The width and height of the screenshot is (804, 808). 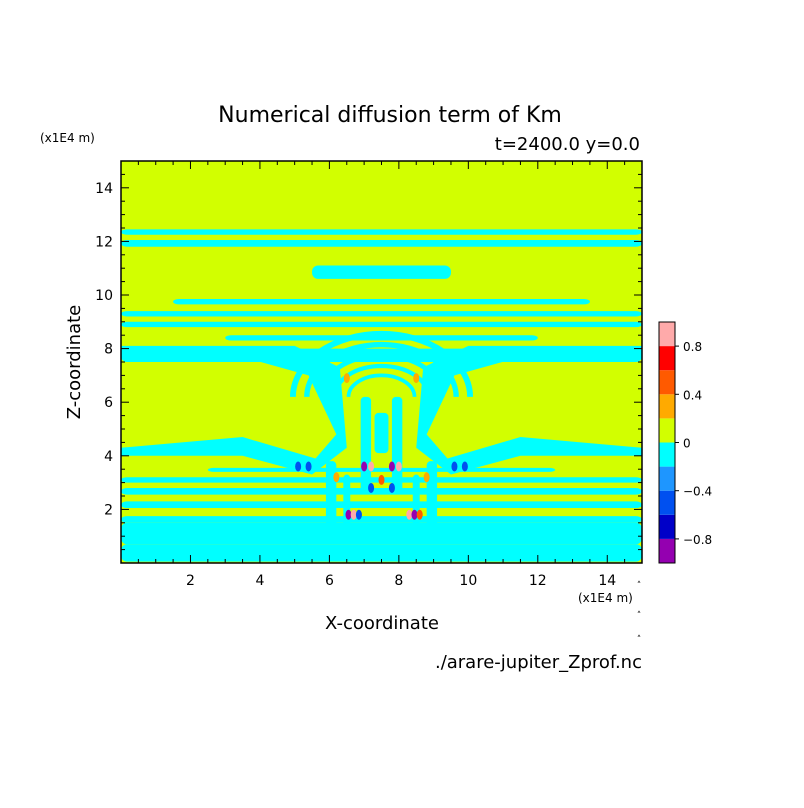 I want to click on x-tick-label: 2, so click(x=190, y=581).